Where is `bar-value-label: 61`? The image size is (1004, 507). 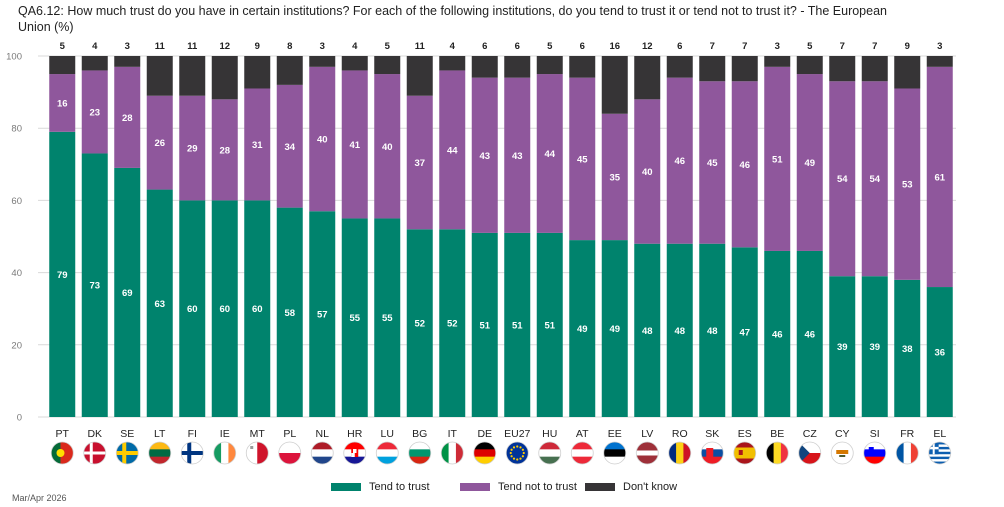 bar-value-label: 61 is located at coordinates (939, 177).